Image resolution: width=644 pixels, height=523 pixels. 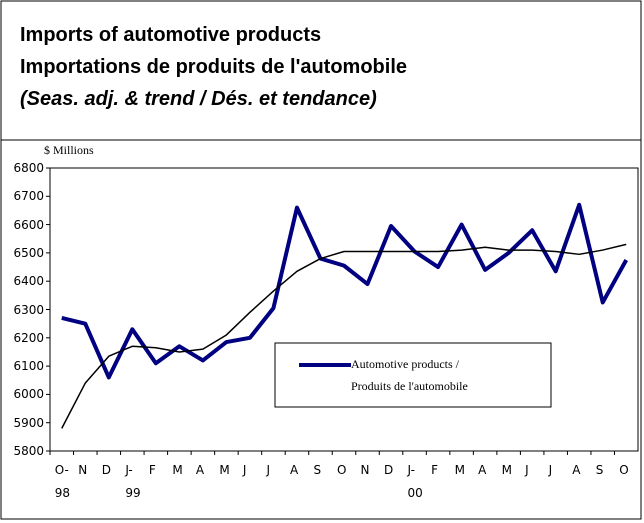 I want to click on y-axis-label: $ Millions, so click(x=69, y=150).